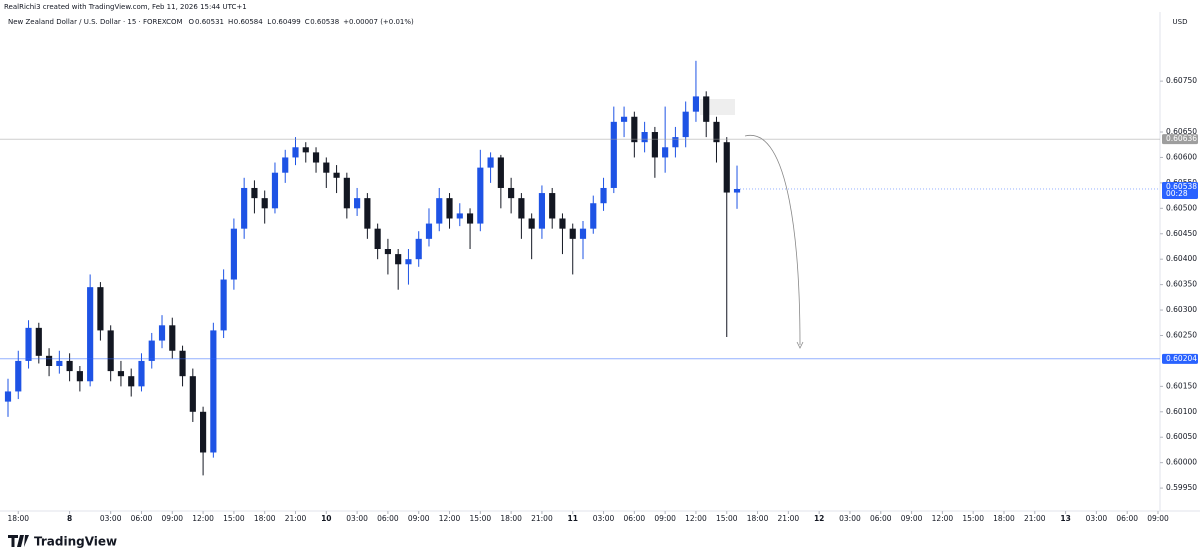 This screenshot has width=1200, height=558. Describe the element at coordinates (1181, 411) in the screenshot. I see `y-tick-label: 0.60100` at that location.